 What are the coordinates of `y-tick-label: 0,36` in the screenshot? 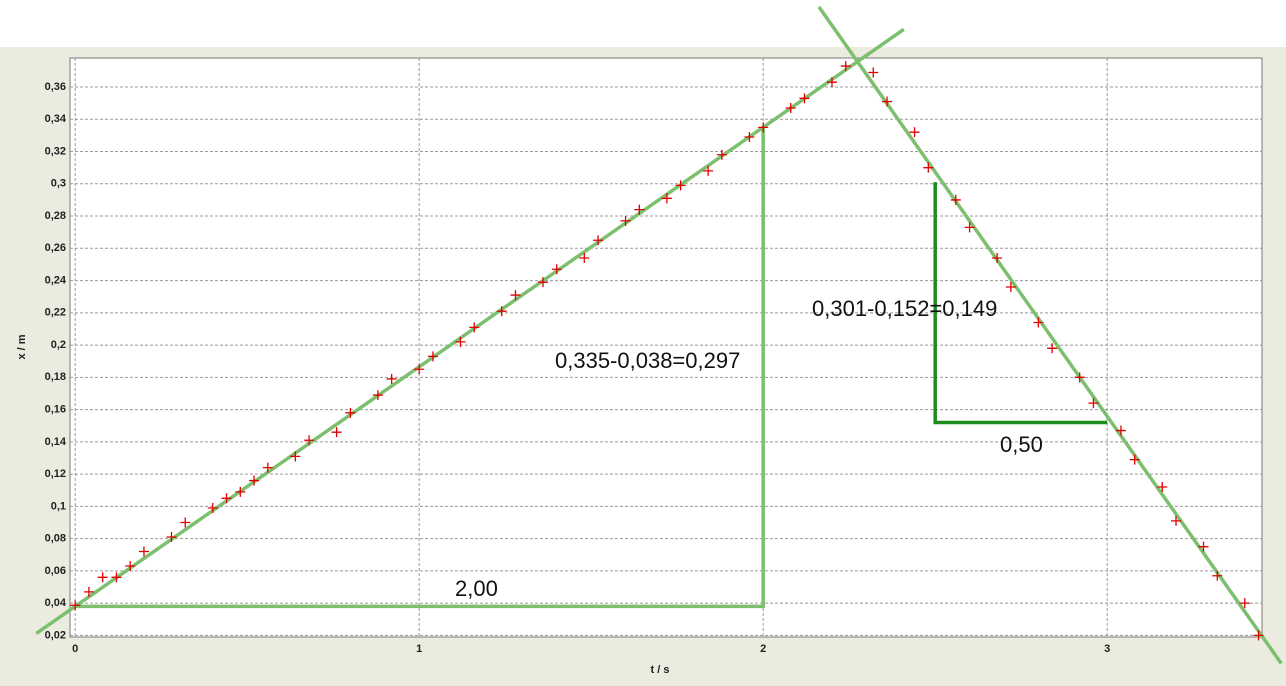 It's located at (55, 87).